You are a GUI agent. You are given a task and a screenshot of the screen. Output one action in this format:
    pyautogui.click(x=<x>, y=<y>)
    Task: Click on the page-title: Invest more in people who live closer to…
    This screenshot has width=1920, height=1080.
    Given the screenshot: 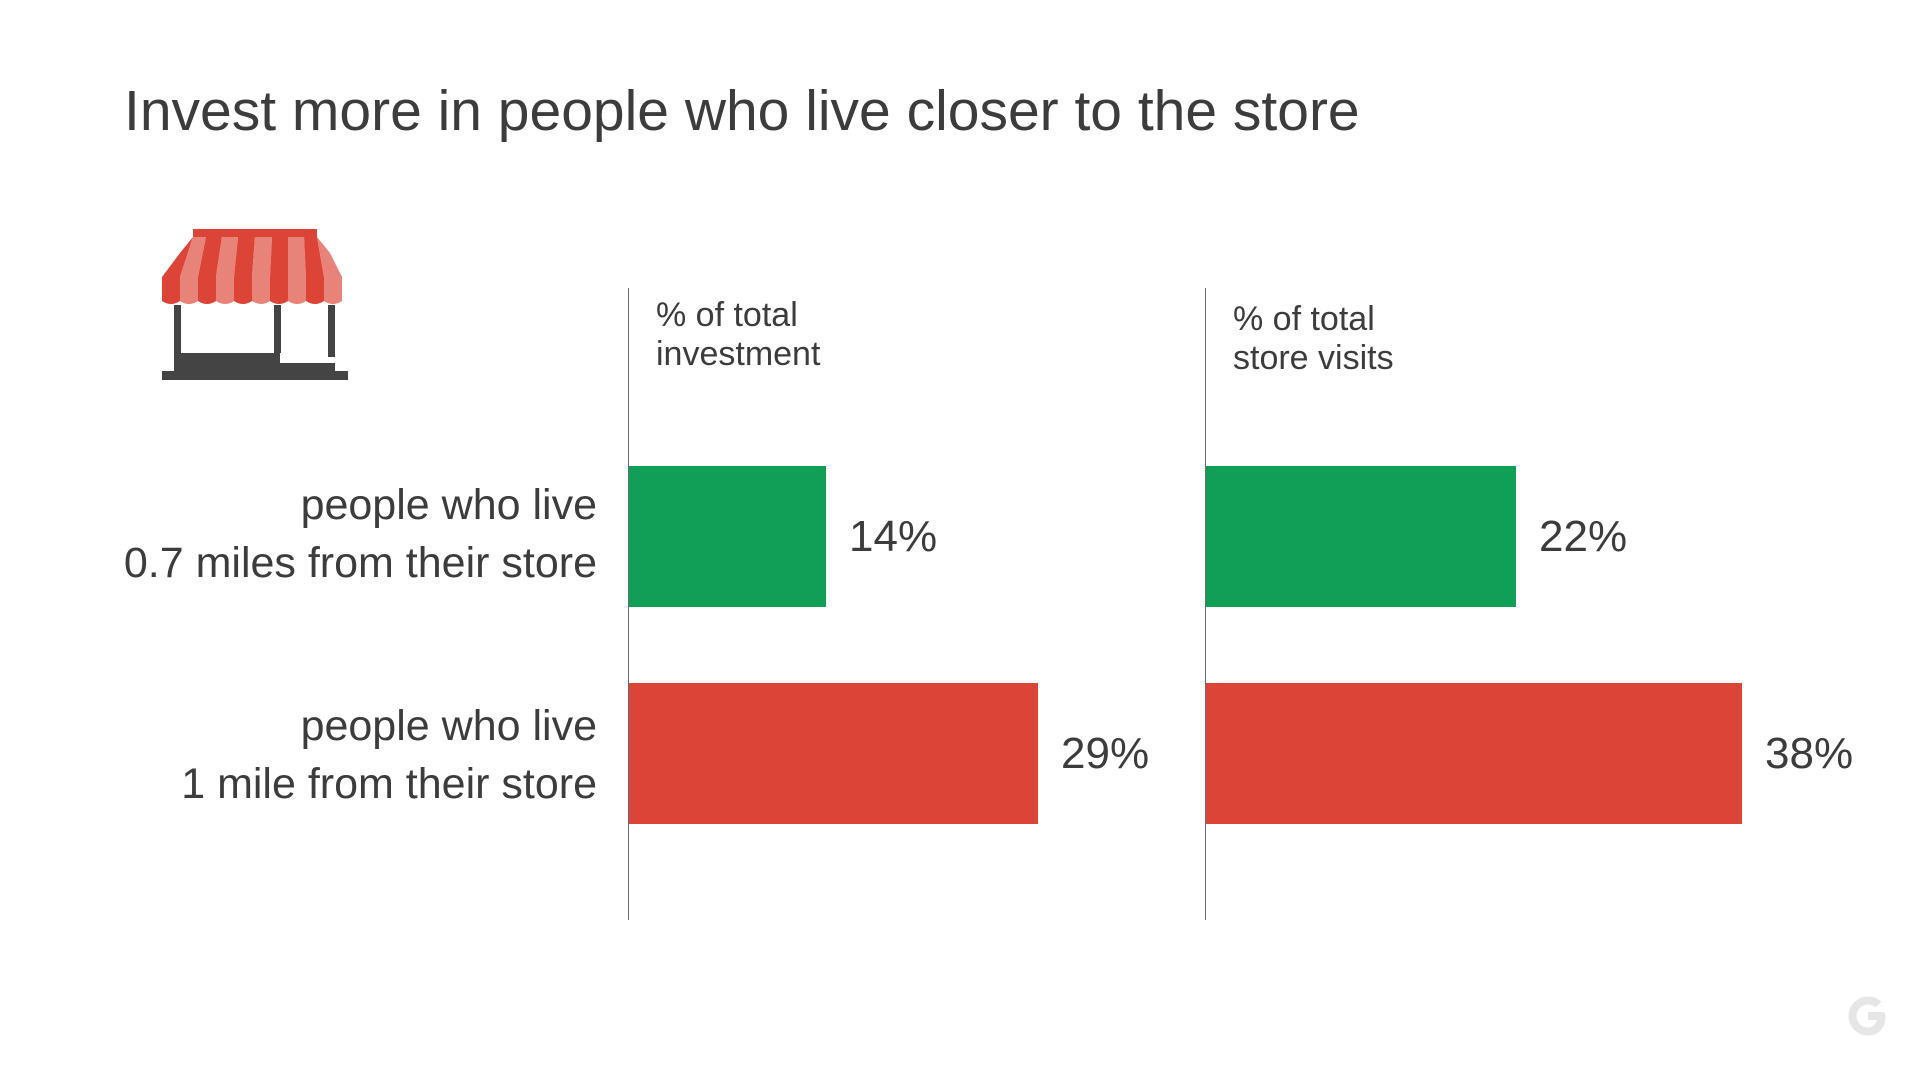 What is the action you would take?
    pyautogui.click(x=742, y=111)
    